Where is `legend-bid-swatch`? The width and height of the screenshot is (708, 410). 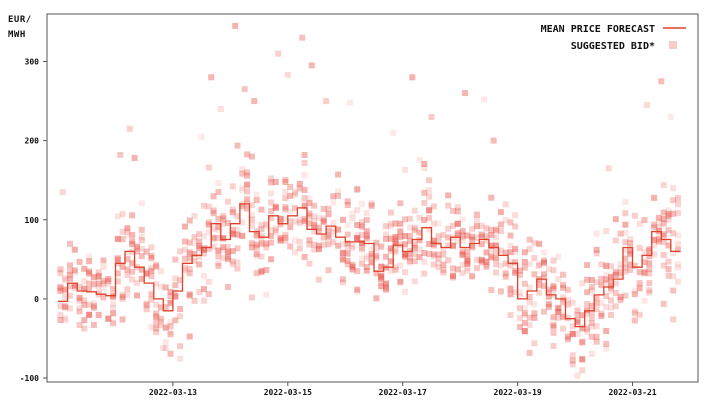 legend-bid-swatch is located at coordinates (673, 45).